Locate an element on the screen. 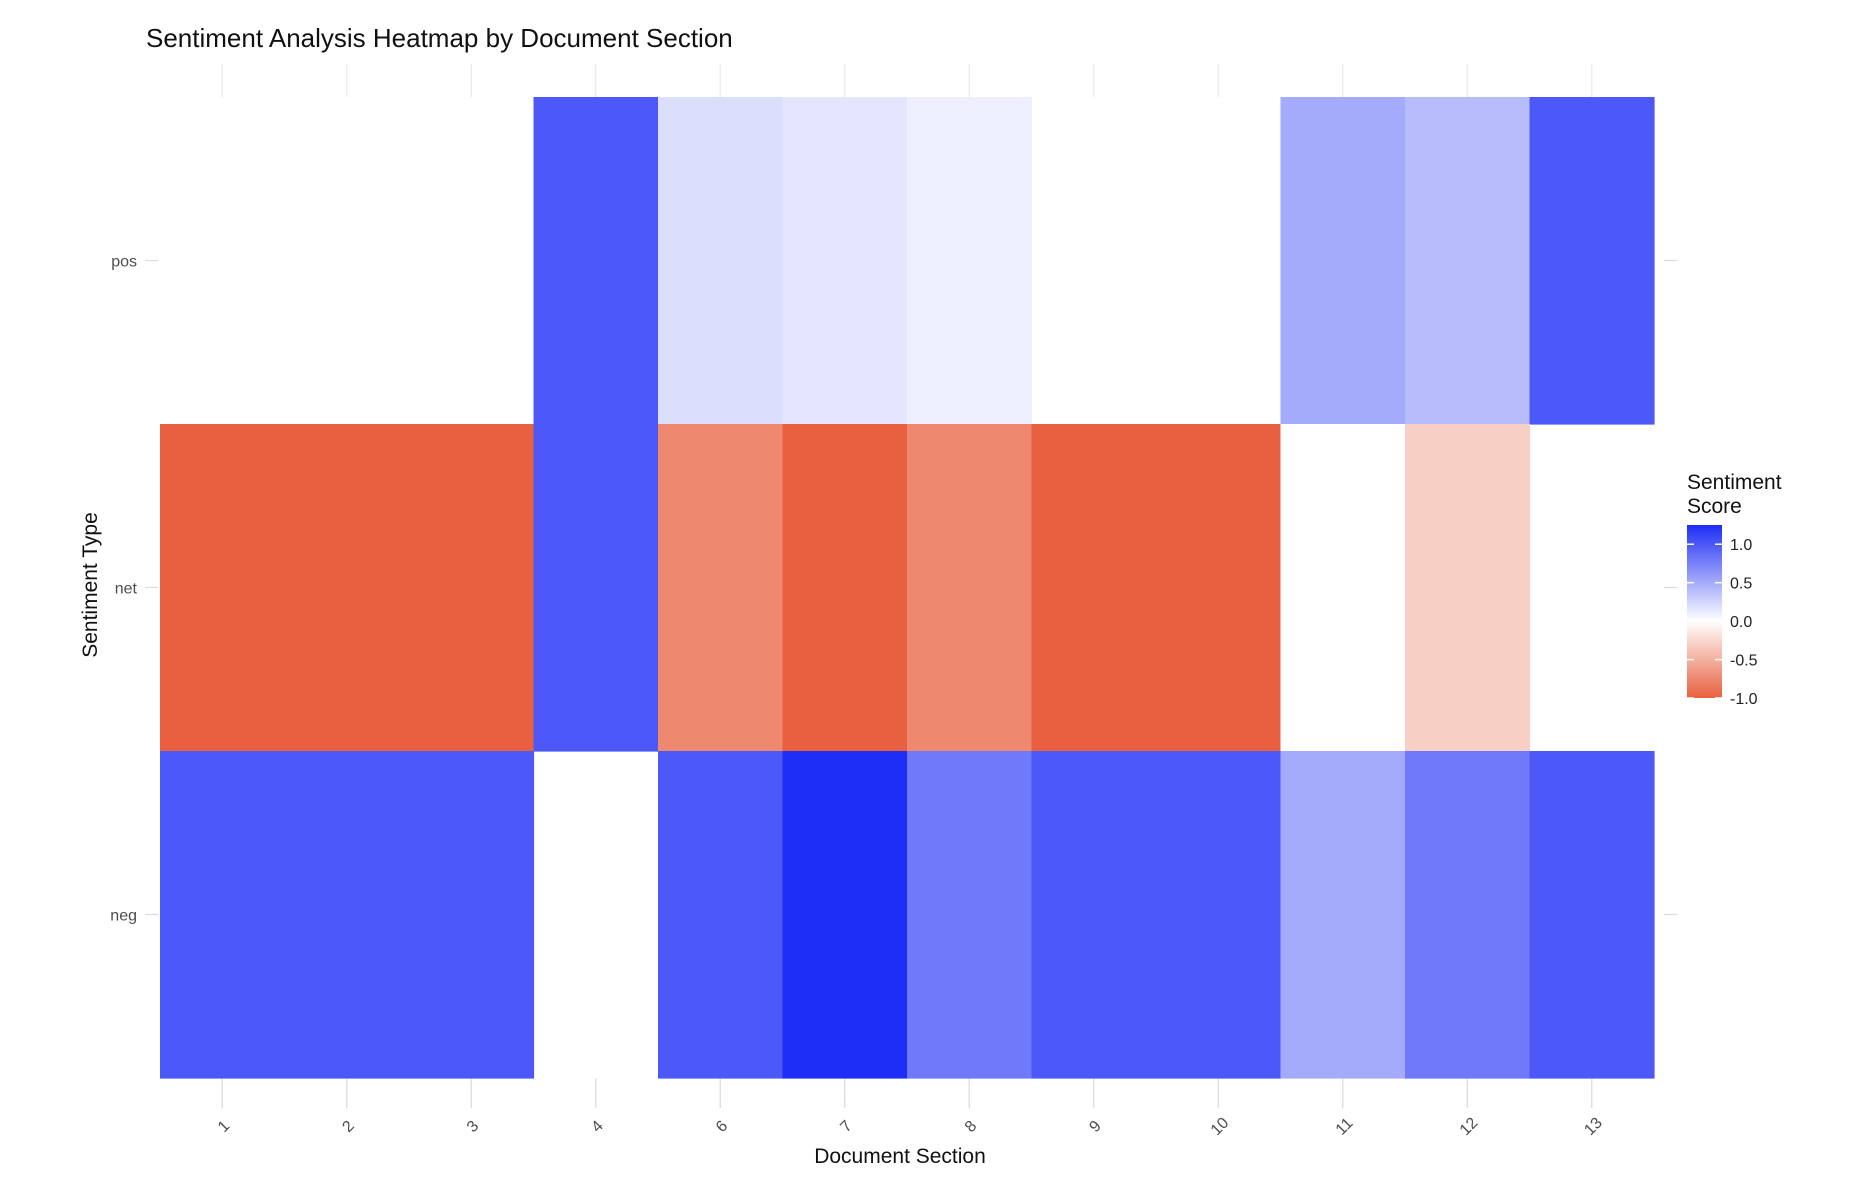 This screenshot has width=1850, height=1192. legend-ticks: 1.0 0.5 0.0 -0.5 -1.0 is located at coordinates (1722, 622).